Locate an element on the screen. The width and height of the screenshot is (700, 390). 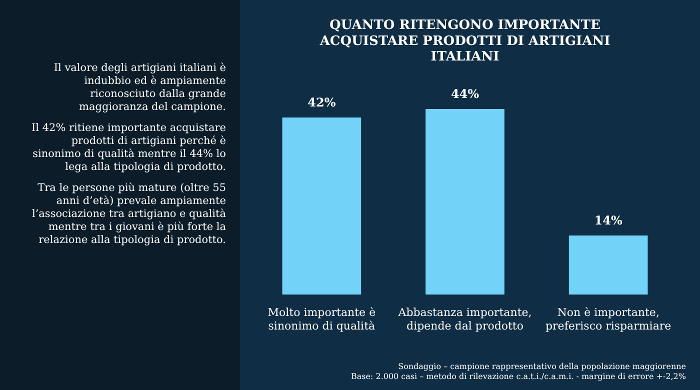
data-label: 14% is located at coordinates (608, 221).